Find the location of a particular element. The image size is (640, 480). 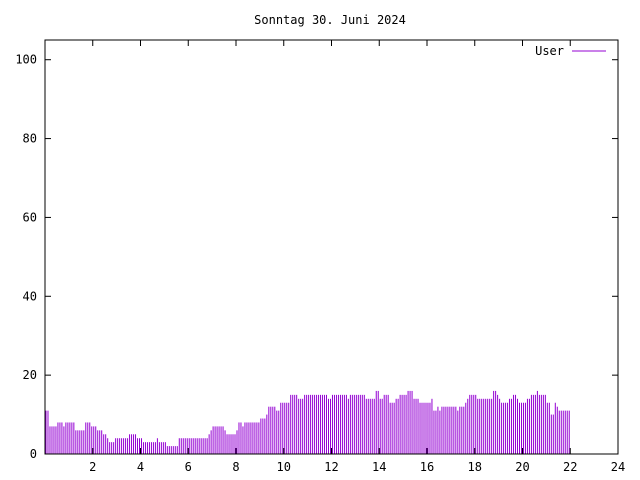

x-tick-label: 8 is located at coordinates (235, 467).